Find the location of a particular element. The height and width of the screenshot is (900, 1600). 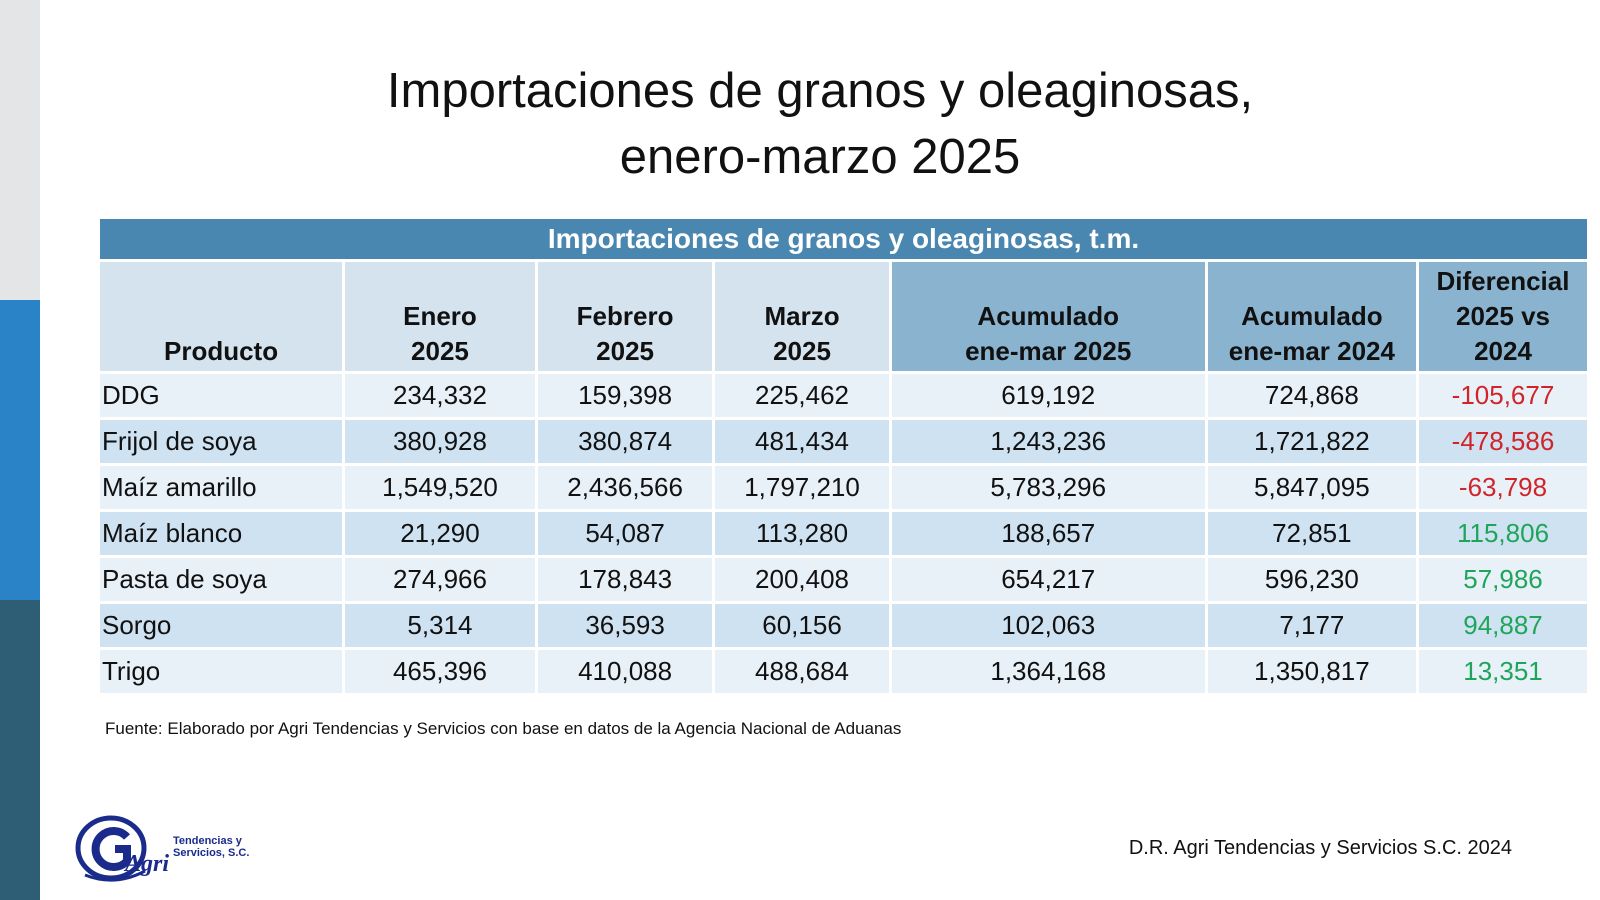

cell-acumulado-2024: 1,721,822 is located at coordinates (1311, 441).